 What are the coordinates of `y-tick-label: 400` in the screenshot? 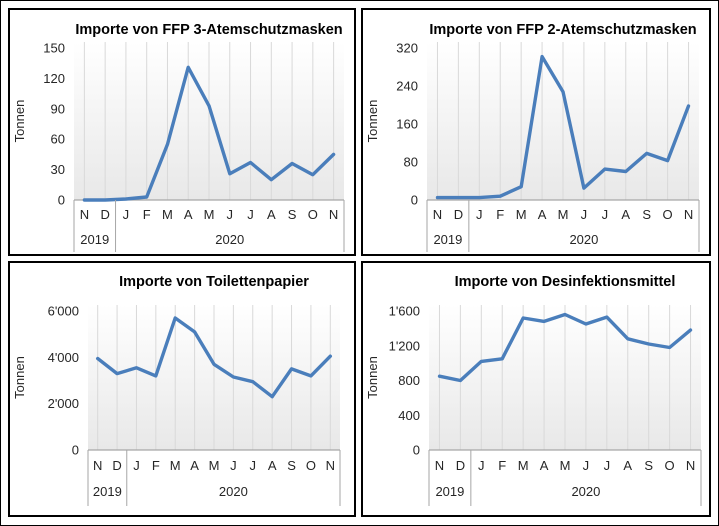 It's located at (409, 415).